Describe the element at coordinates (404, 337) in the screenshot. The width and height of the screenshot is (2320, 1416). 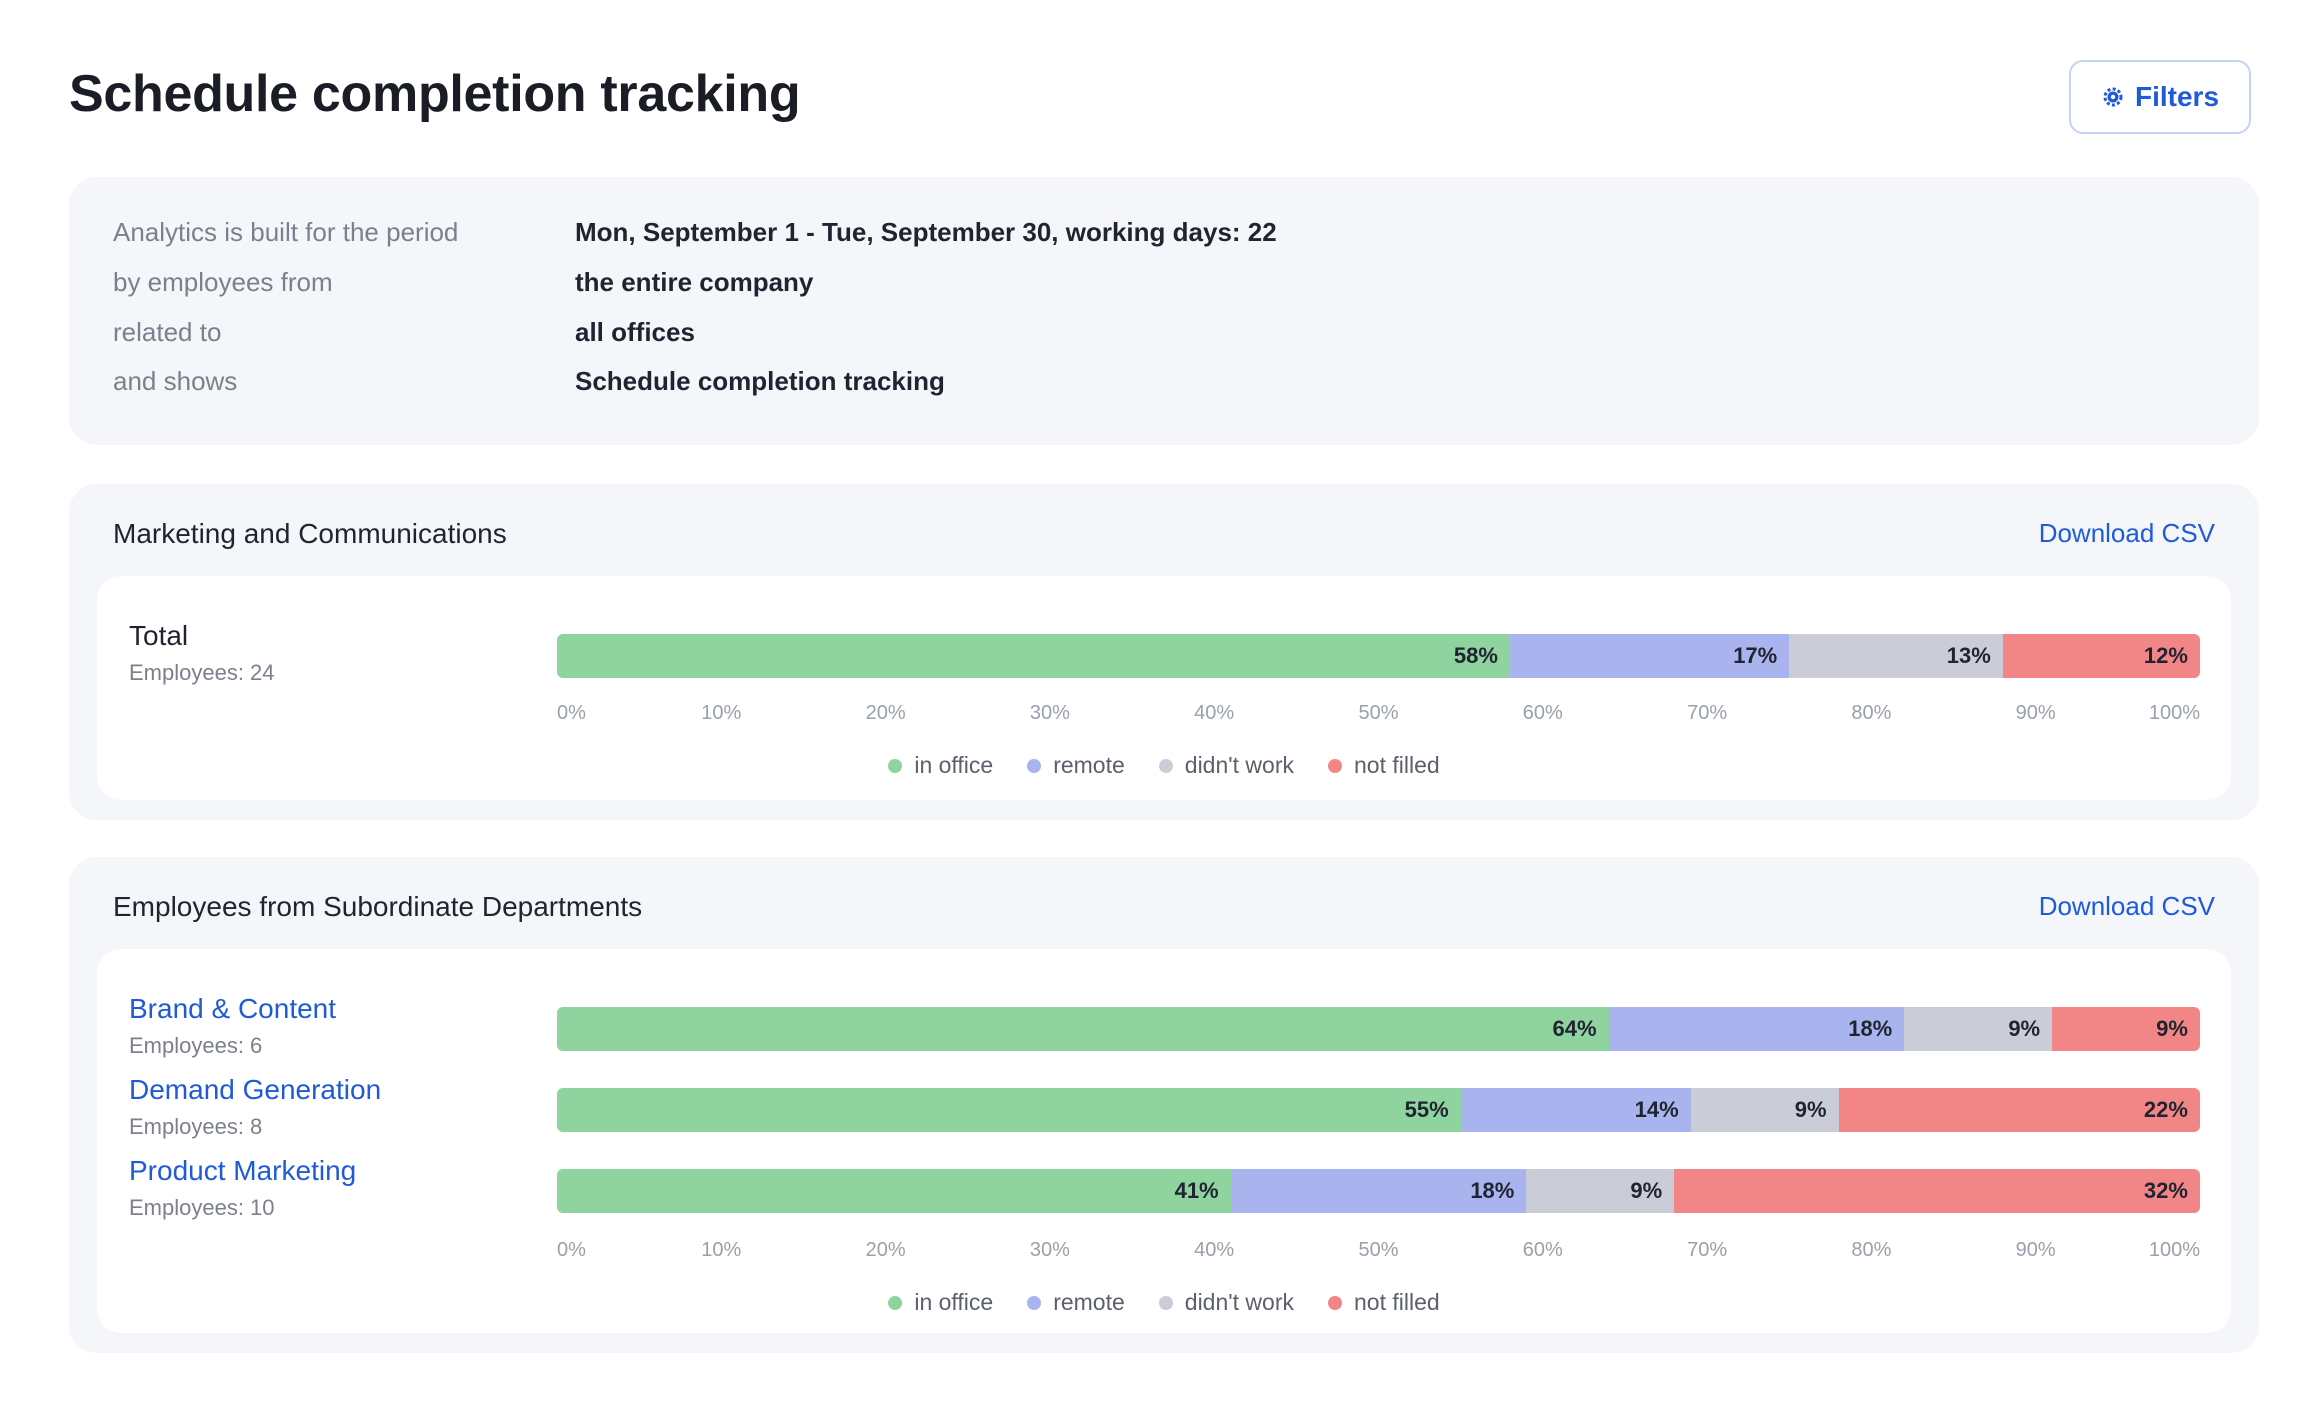
I see `info-row-offices: related to all offices` at that location.